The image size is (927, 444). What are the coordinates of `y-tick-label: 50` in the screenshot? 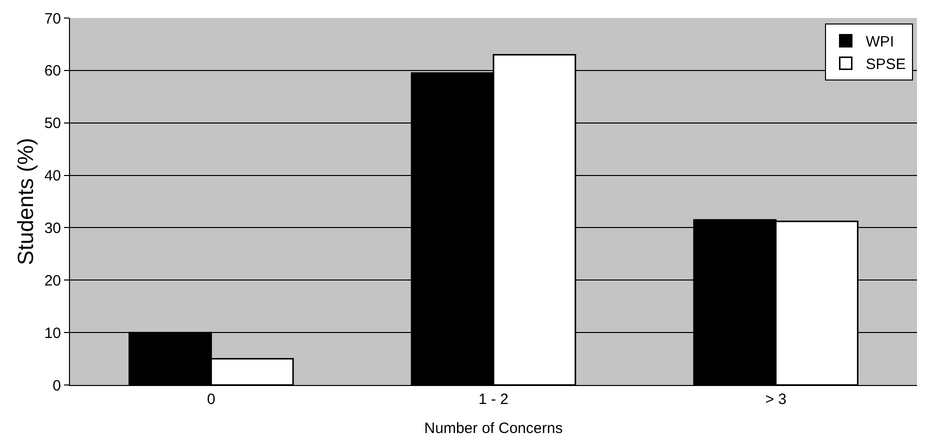 It's located at (52, 123).